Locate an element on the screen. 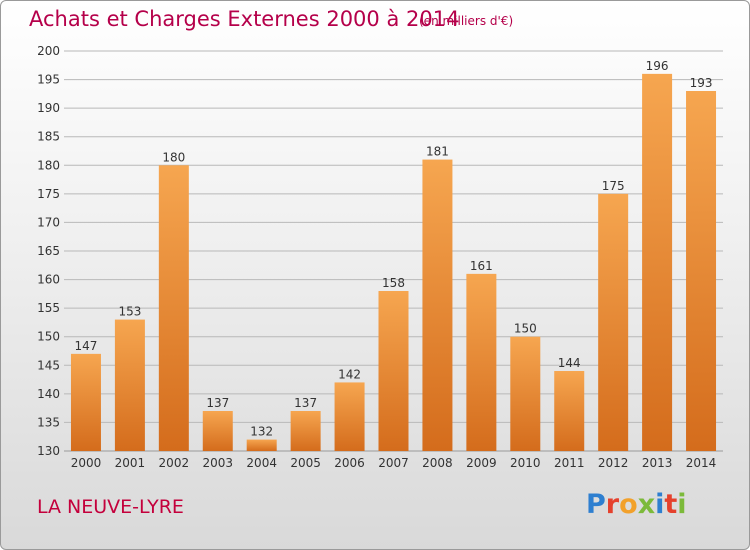 Image resolution: width=750 pixels, height=550 pixels. data-label: 175 is located at coordinates (613, 186).